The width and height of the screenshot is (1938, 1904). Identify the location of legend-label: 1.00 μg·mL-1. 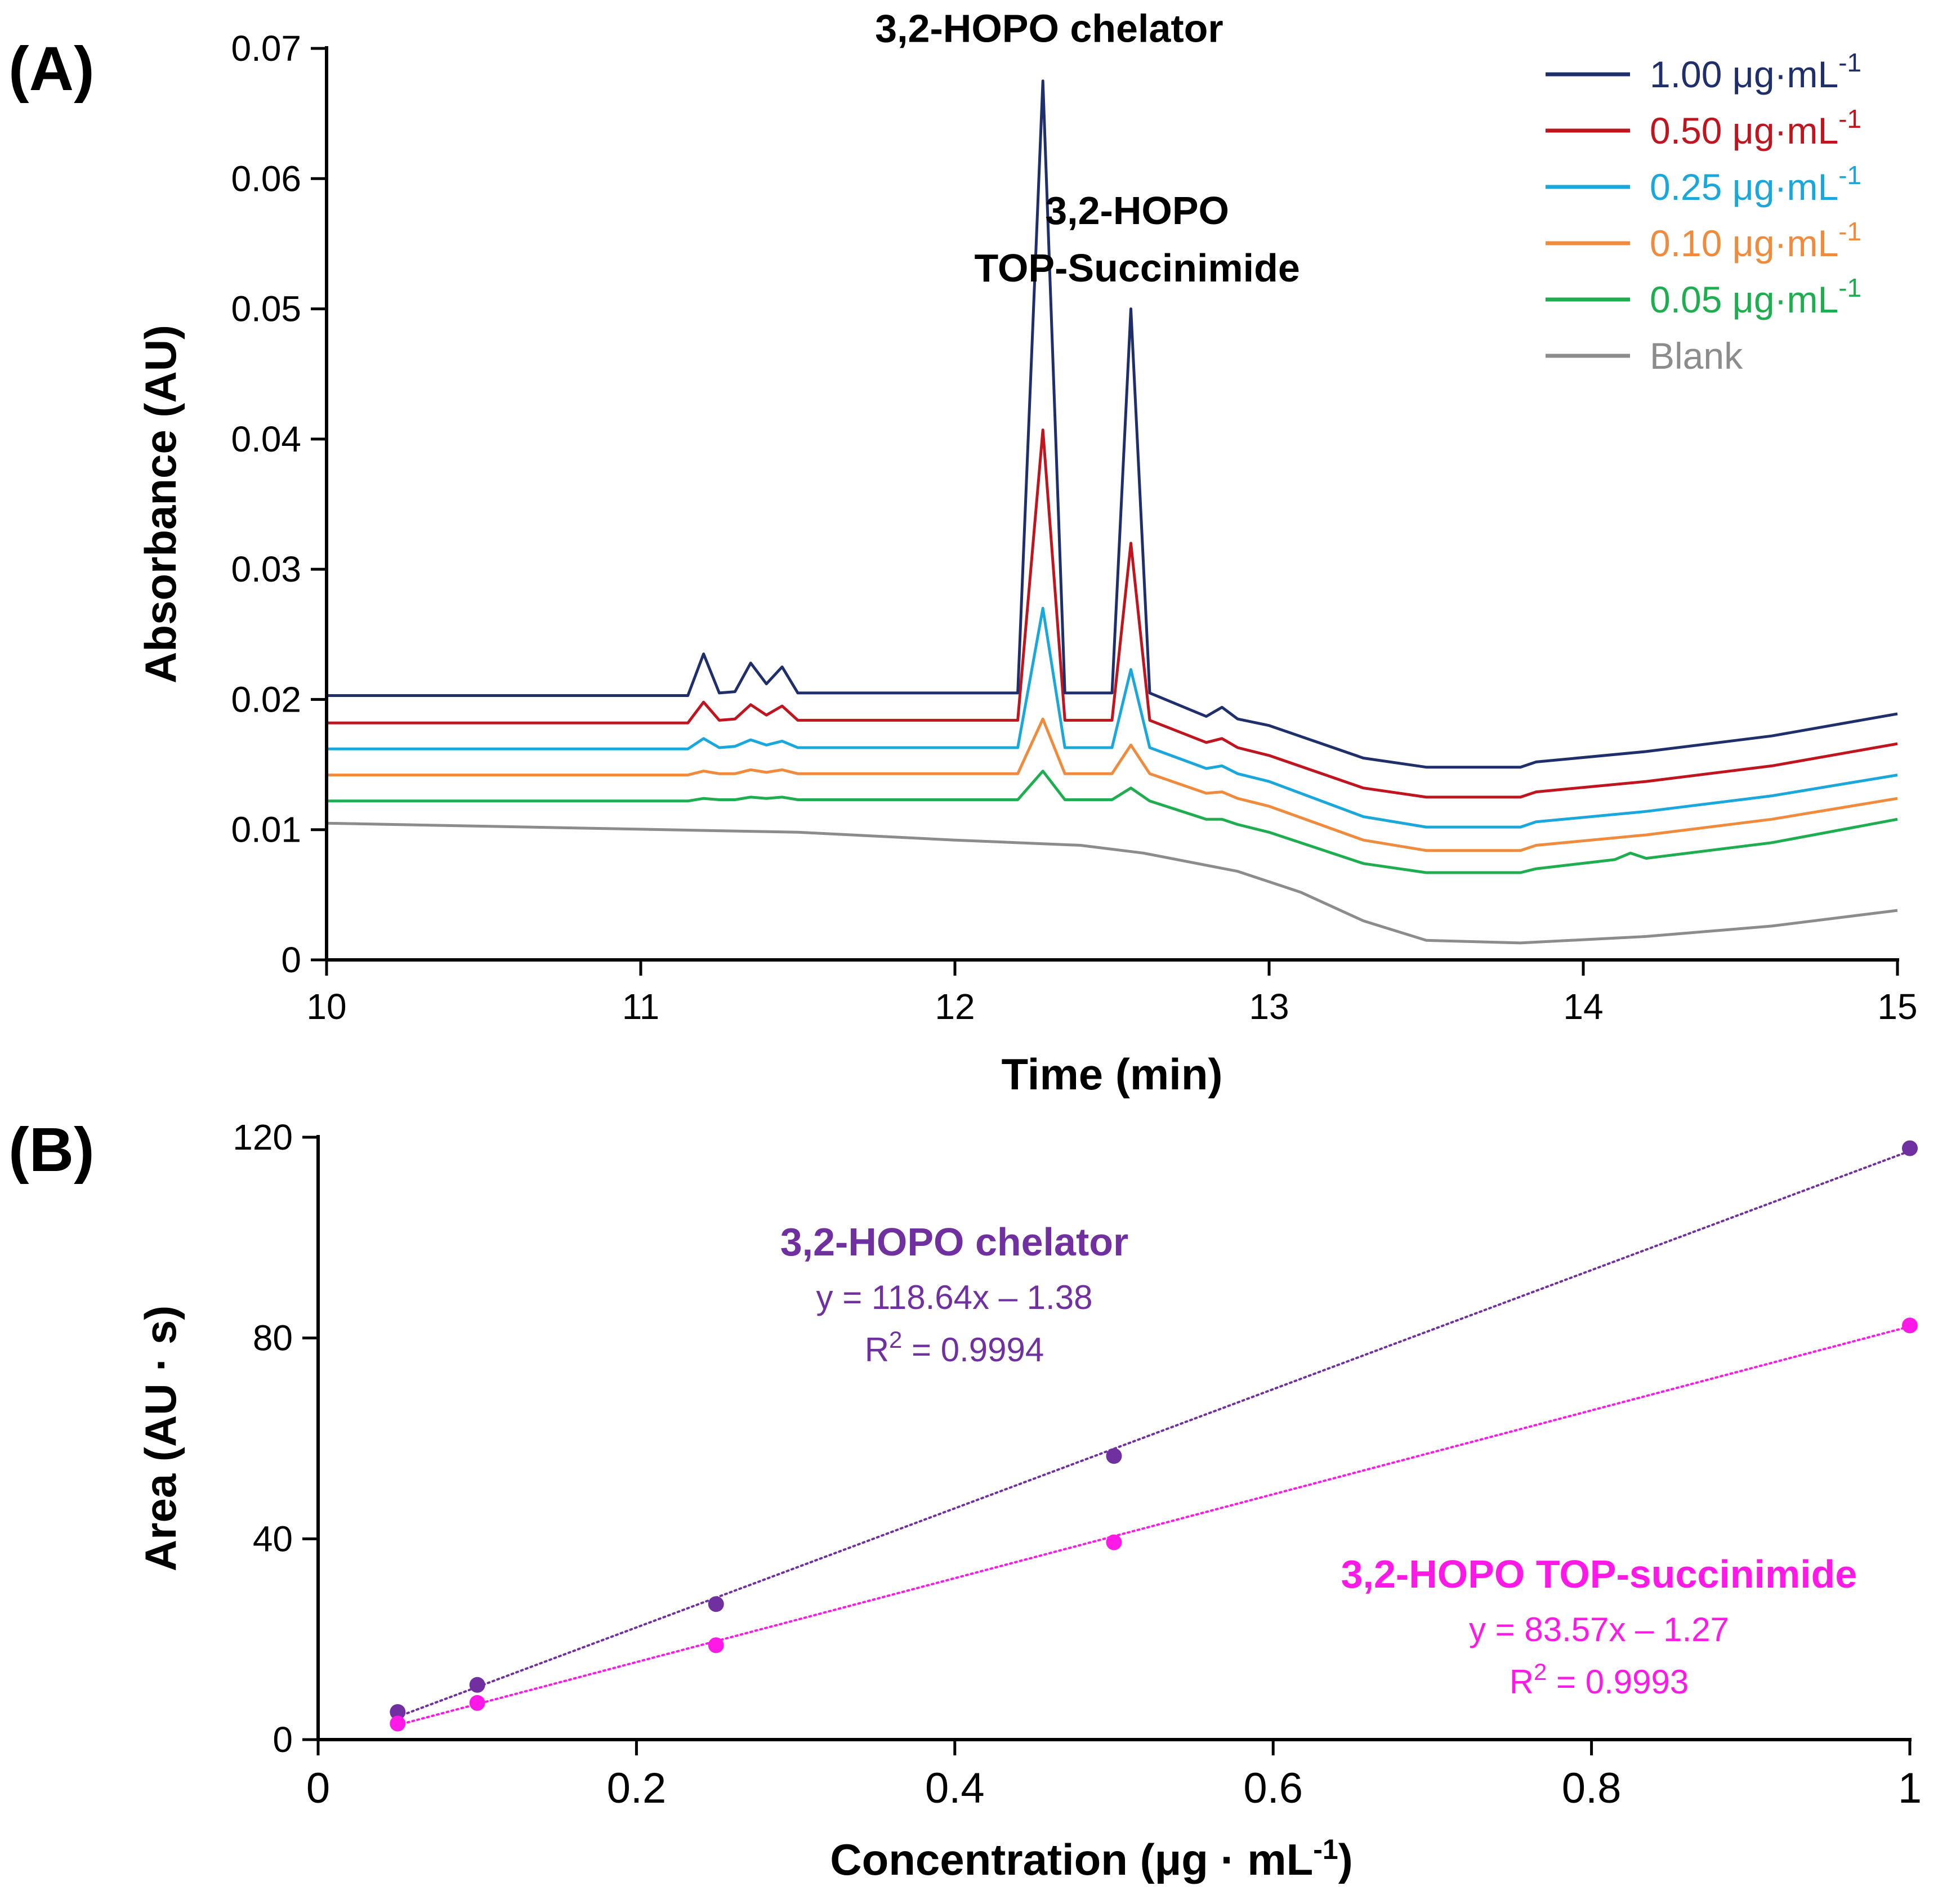
(1755, 71).